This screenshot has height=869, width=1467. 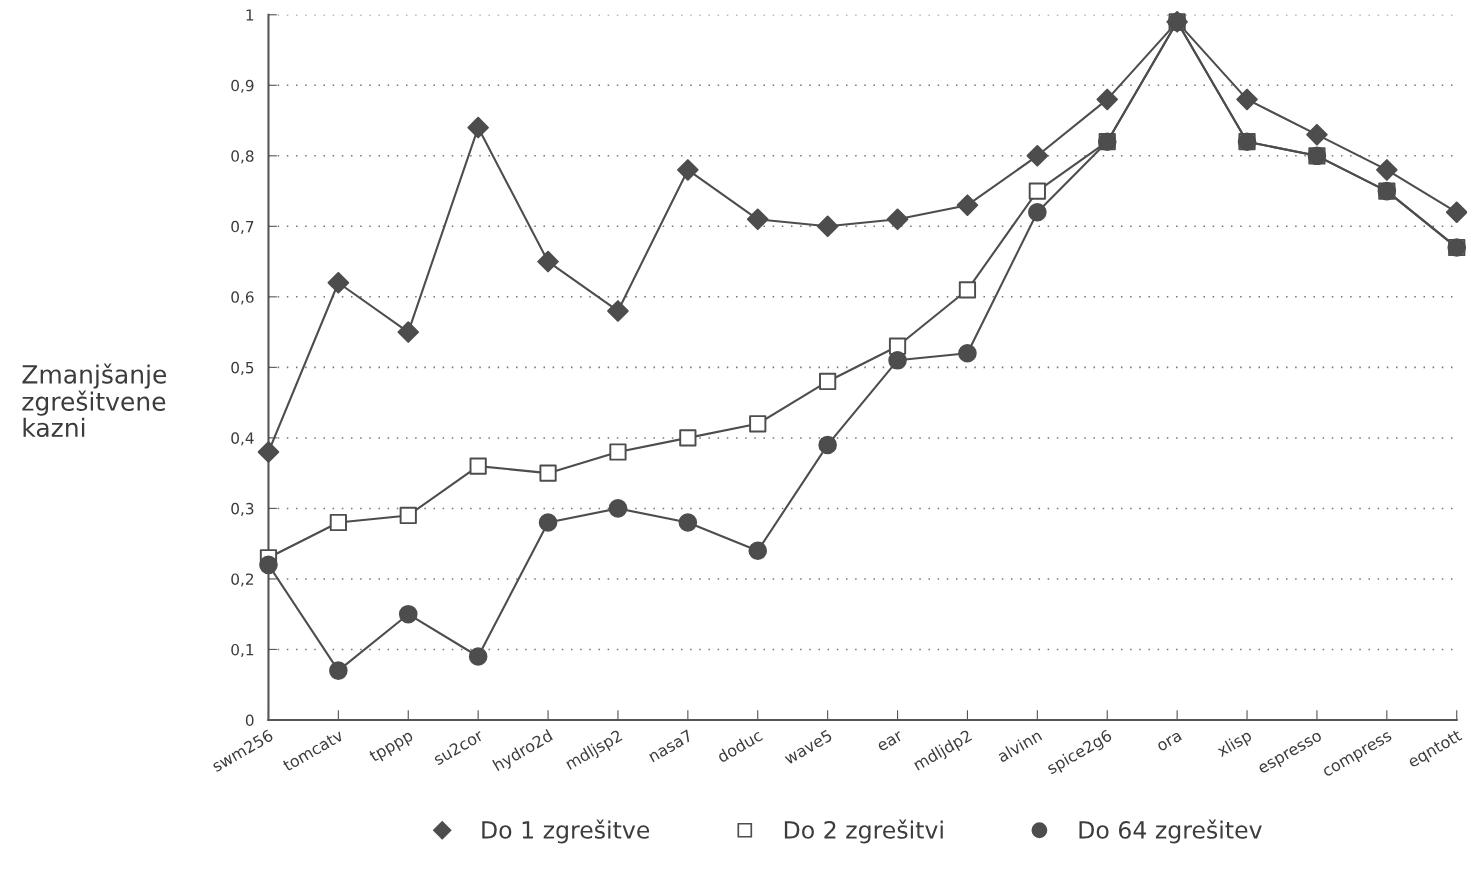 What do you see at coordinates (94, 400) in the screenshot?
I see `y-axis-title: Zmanjšanje zgrešitvene kazni` at bounding box center [94, 400].